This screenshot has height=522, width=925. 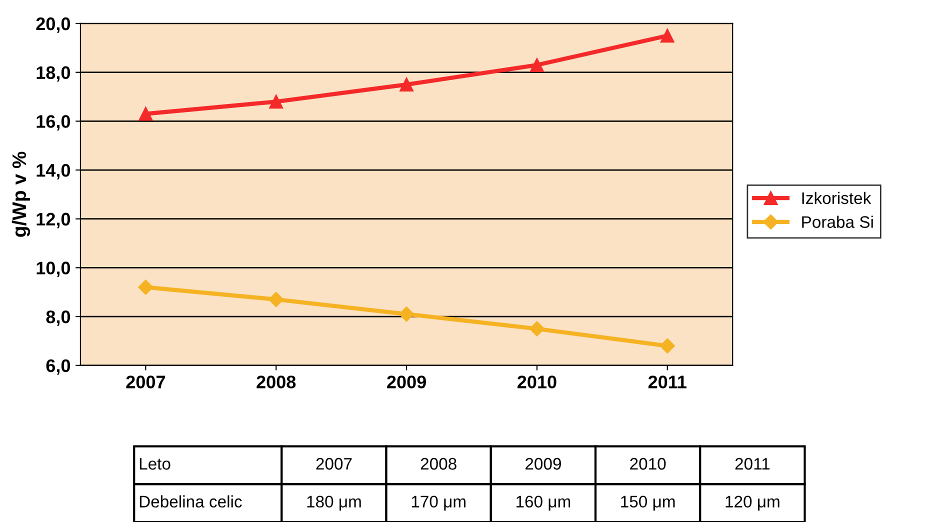 What do you see at coordinates (837, 222) in the screenshot?
I see `legend-label: Poraba Si` at bounding box center [837, 222].